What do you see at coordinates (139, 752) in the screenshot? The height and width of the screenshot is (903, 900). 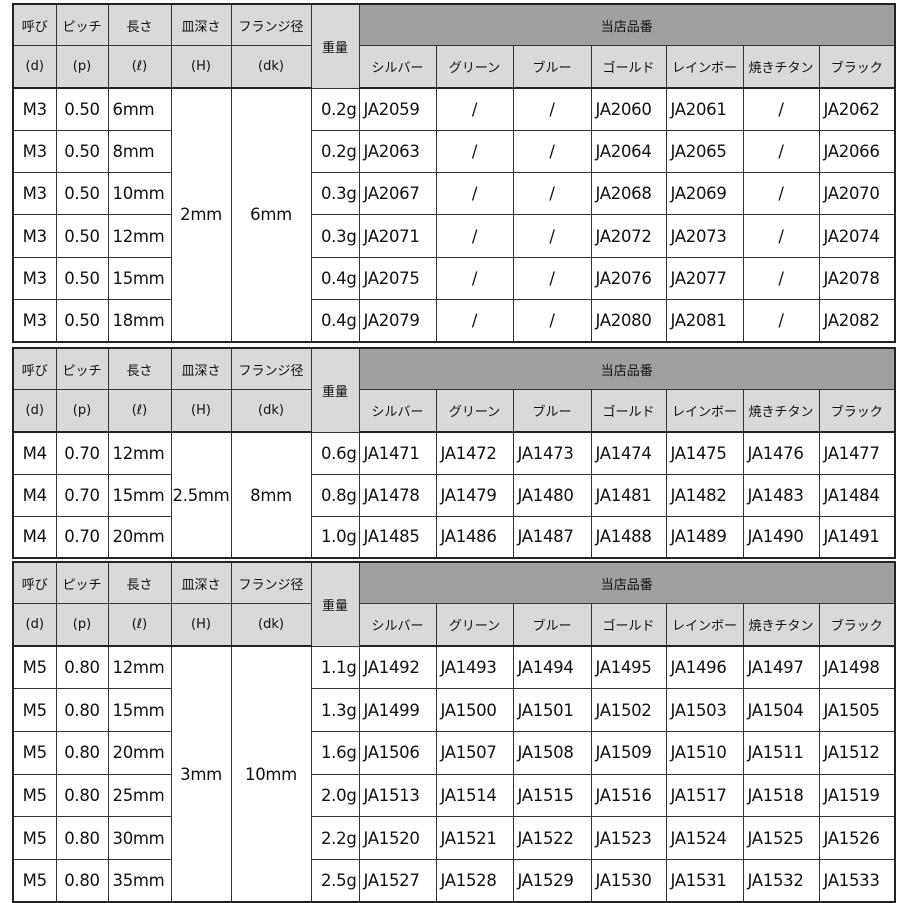 I see `length: 20mm` at bounding box center [139, 752].